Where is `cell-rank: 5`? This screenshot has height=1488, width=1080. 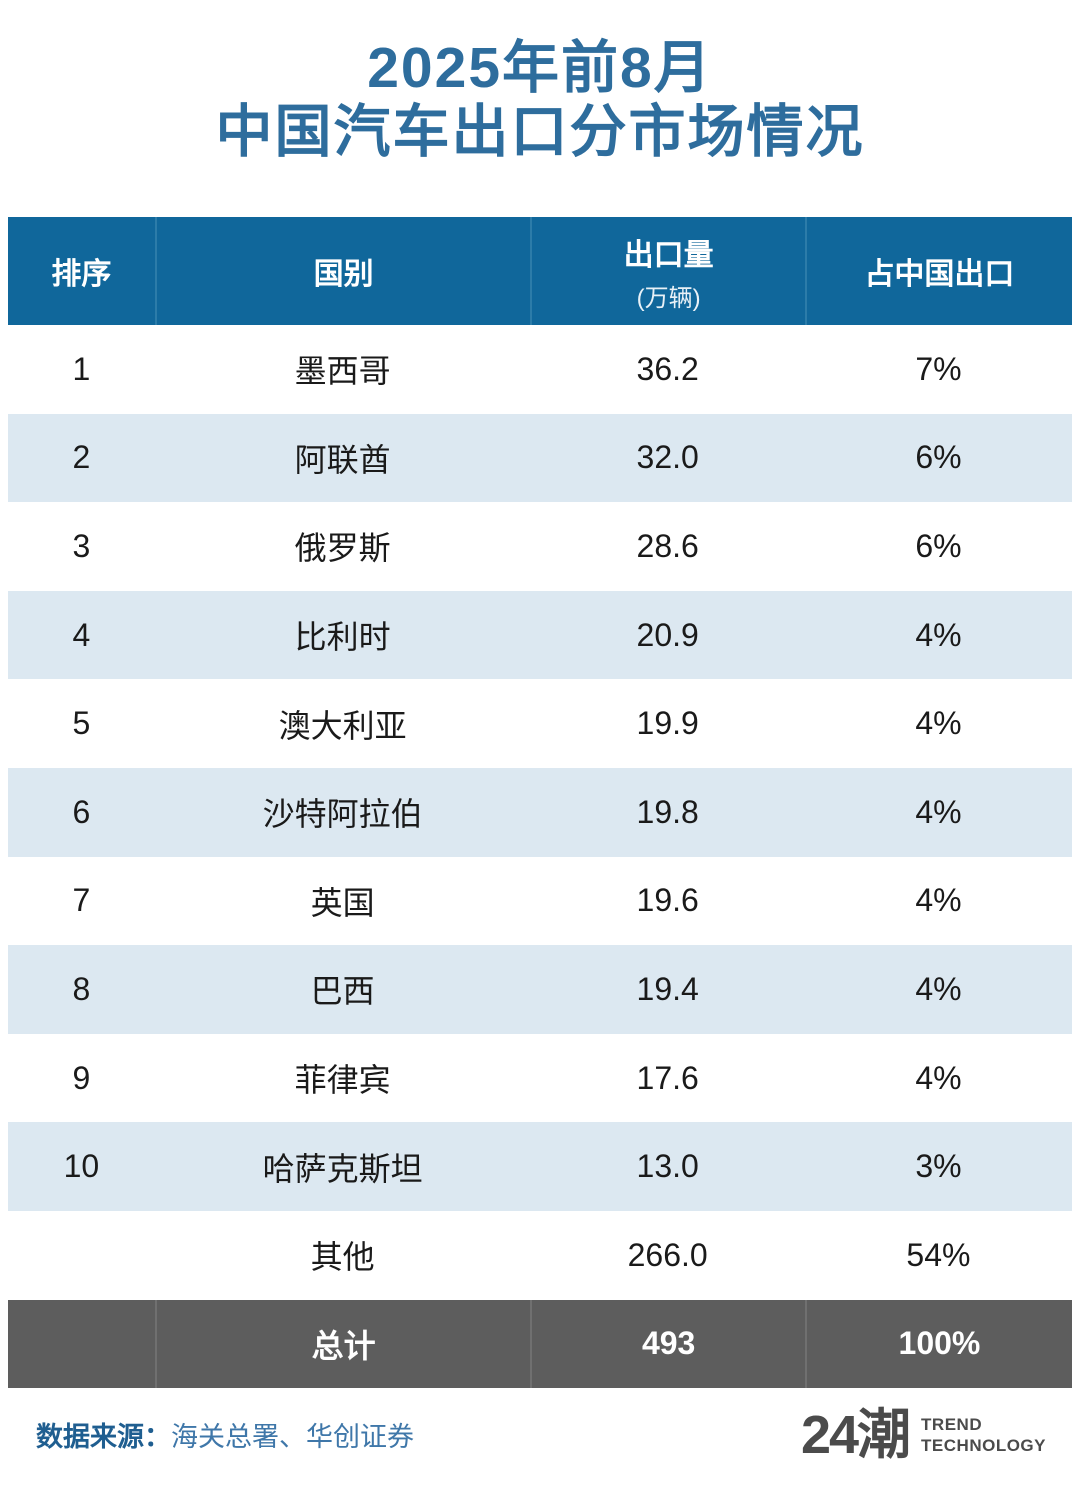 cell-rank: 5 is located at coordinates (81, 723).